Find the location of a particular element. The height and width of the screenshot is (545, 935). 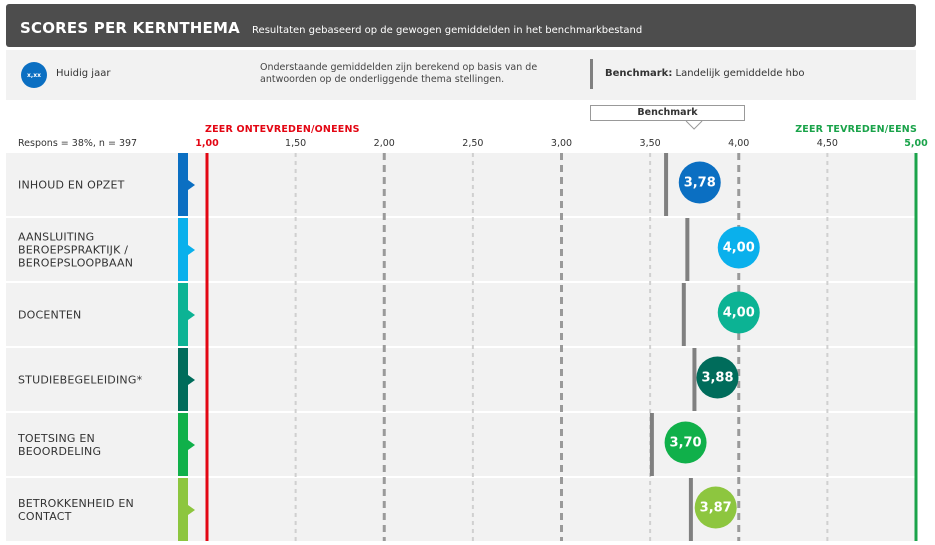

legend-benchmark-marker is located at coordinates (591, 74).